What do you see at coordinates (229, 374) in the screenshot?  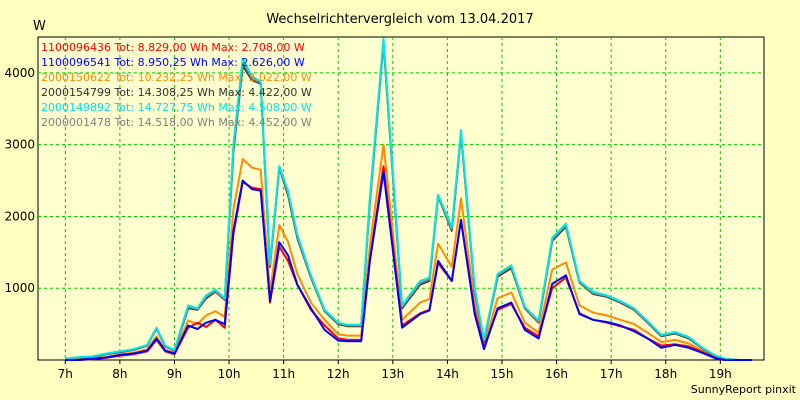 I see `x-tick-label: 10h` at bounding box center [229, 374].